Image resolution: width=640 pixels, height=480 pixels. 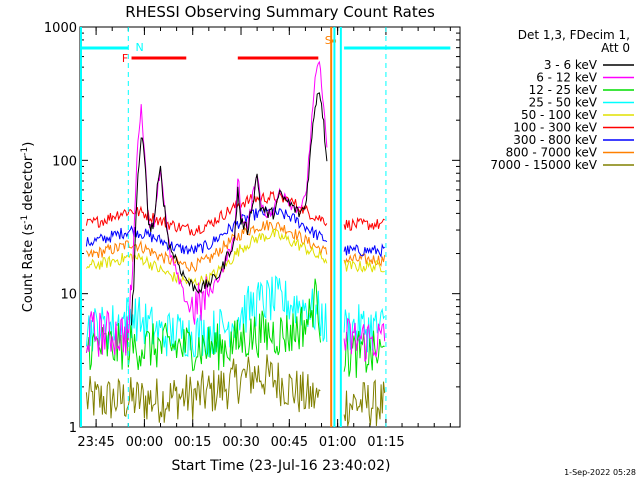 What do you see at coordinates (280, 466) in the screenshot?
I see `x-axis-label: Start Time (23-Jul-16 23:40:02)` at bounding box center [280, 466].